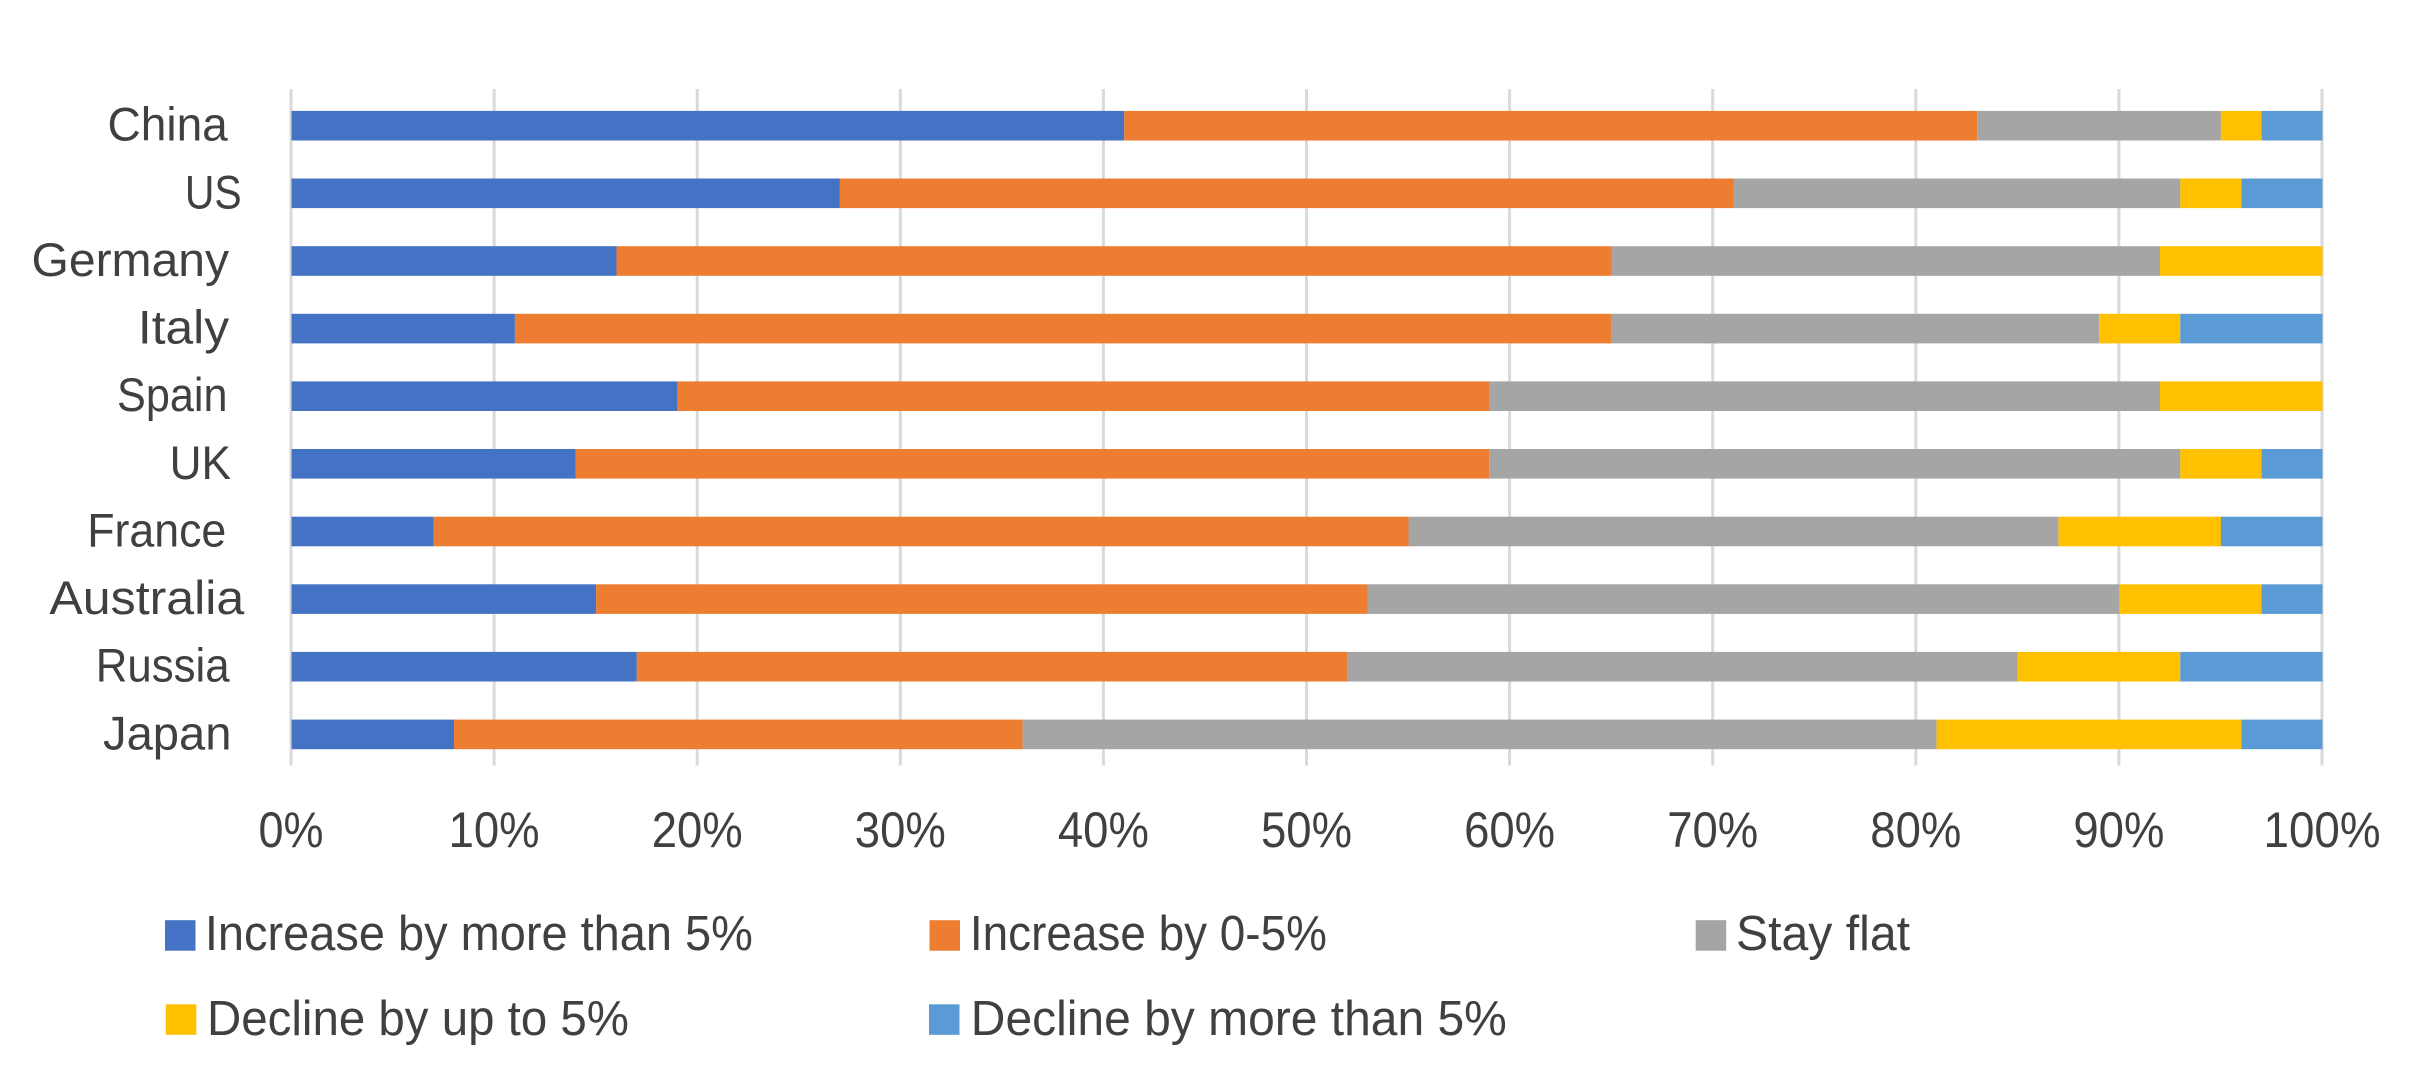 This screenshot has width=2416, height=1090. I want to click on svg-text: Japan, so click(167, 732).